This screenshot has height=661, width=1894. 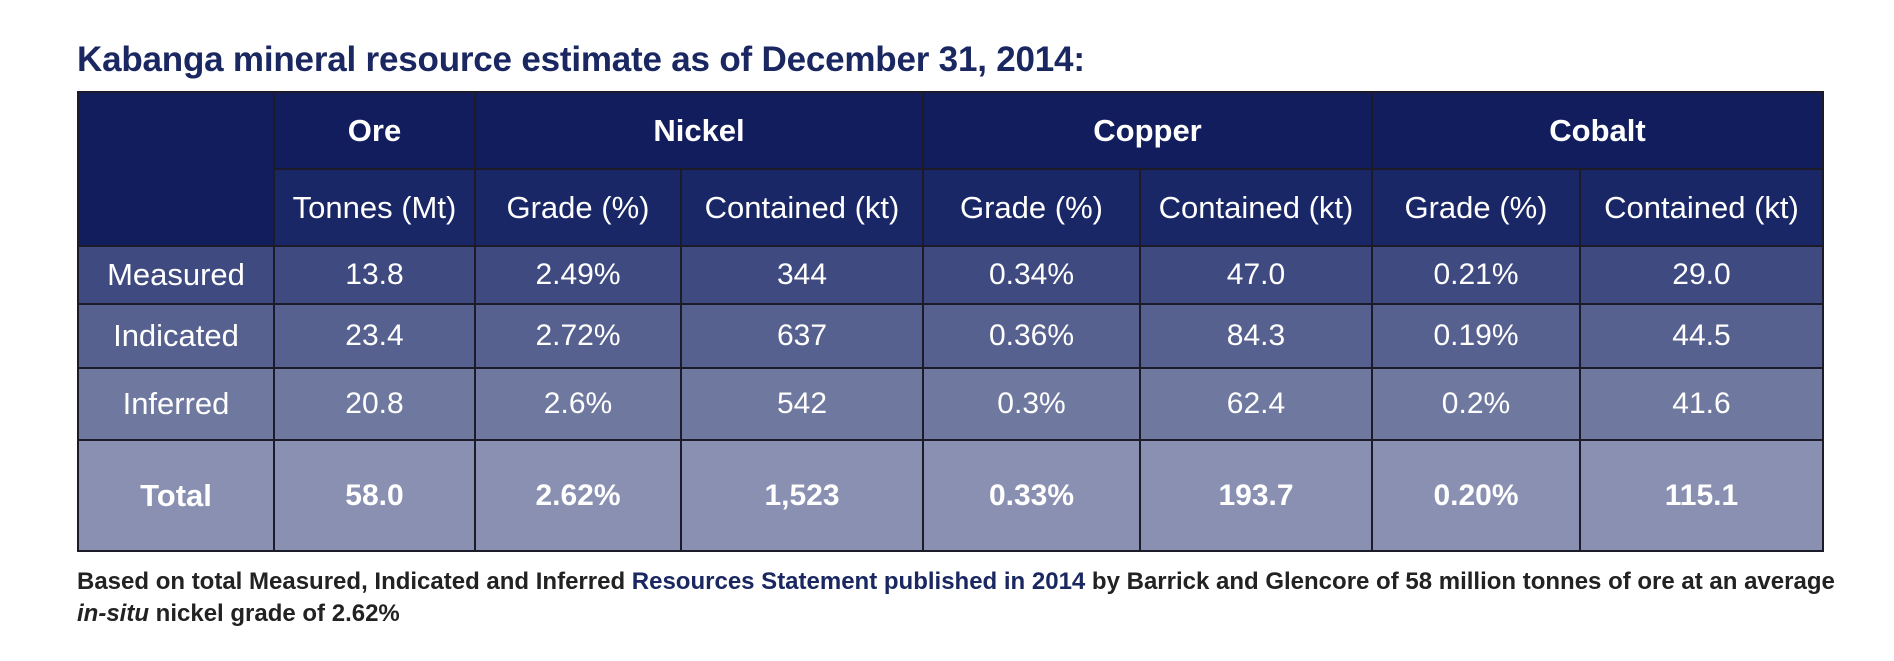 What do you see at coordinates (176, 404) in the screenshot?
I see `row-label: Inferred` at bounding box center [176, 404].